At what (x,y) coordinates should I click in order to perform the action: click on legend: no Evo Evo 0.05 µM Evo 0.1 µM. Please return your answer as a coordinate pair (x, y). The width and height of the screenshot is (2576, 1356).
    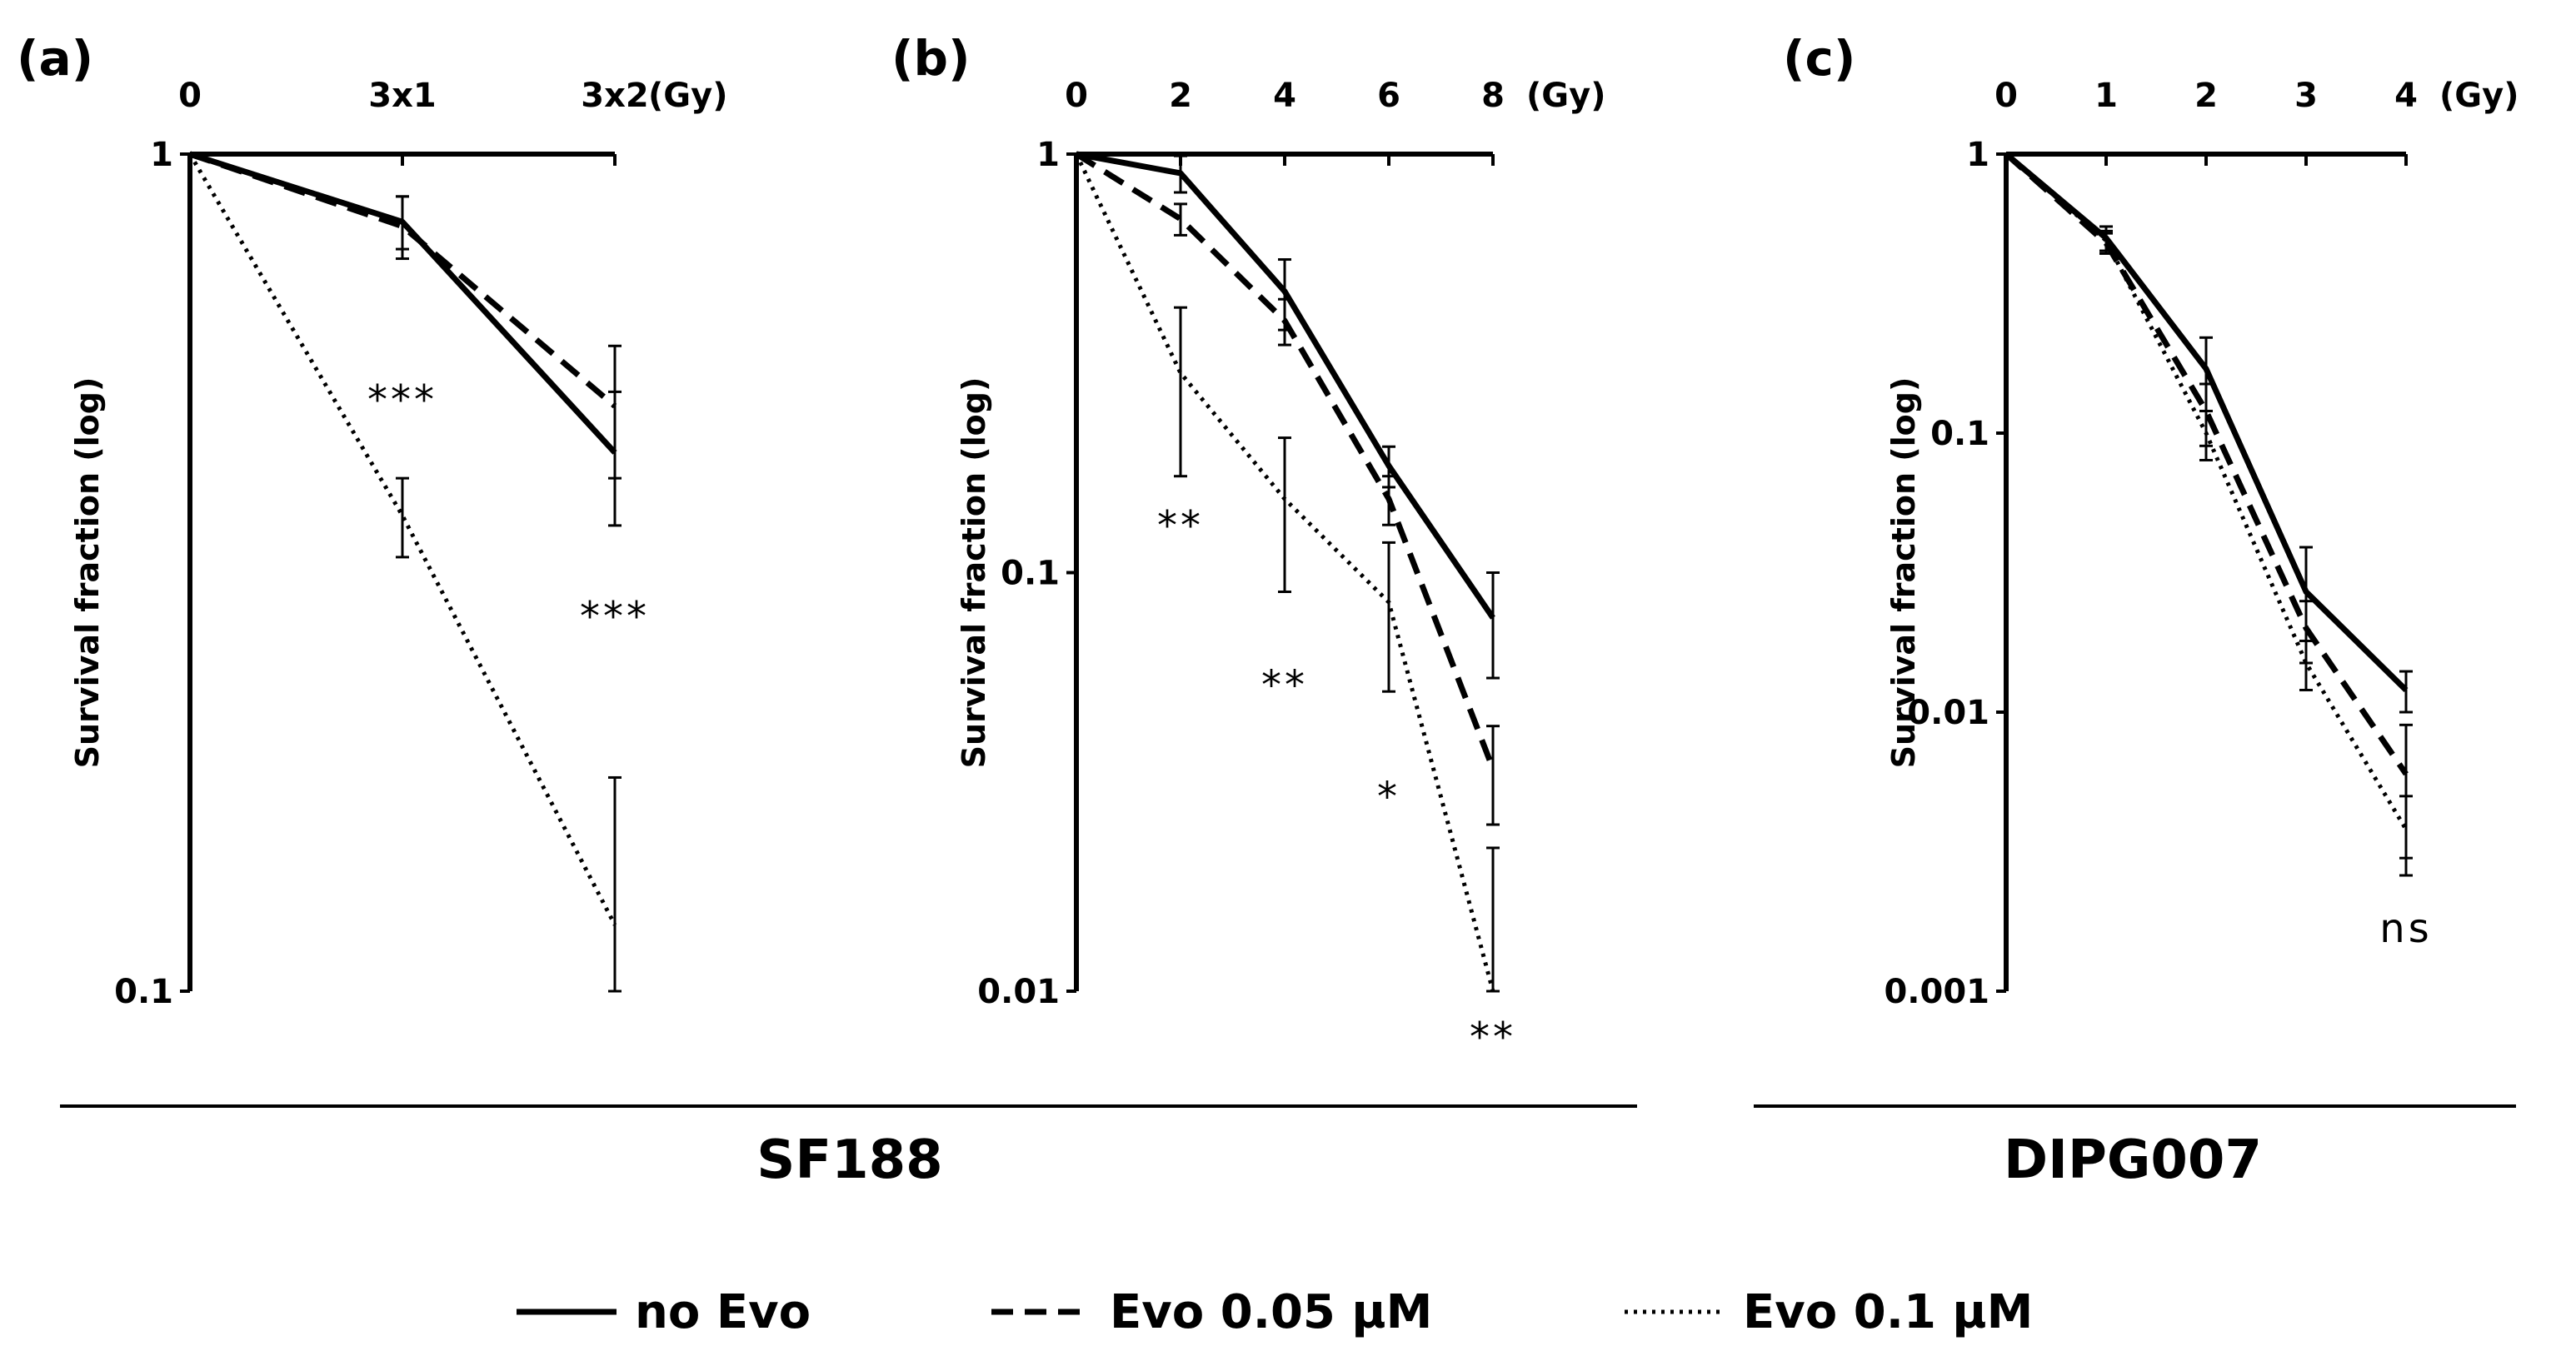
    Looking at the image, I should click on (1288, 1311).